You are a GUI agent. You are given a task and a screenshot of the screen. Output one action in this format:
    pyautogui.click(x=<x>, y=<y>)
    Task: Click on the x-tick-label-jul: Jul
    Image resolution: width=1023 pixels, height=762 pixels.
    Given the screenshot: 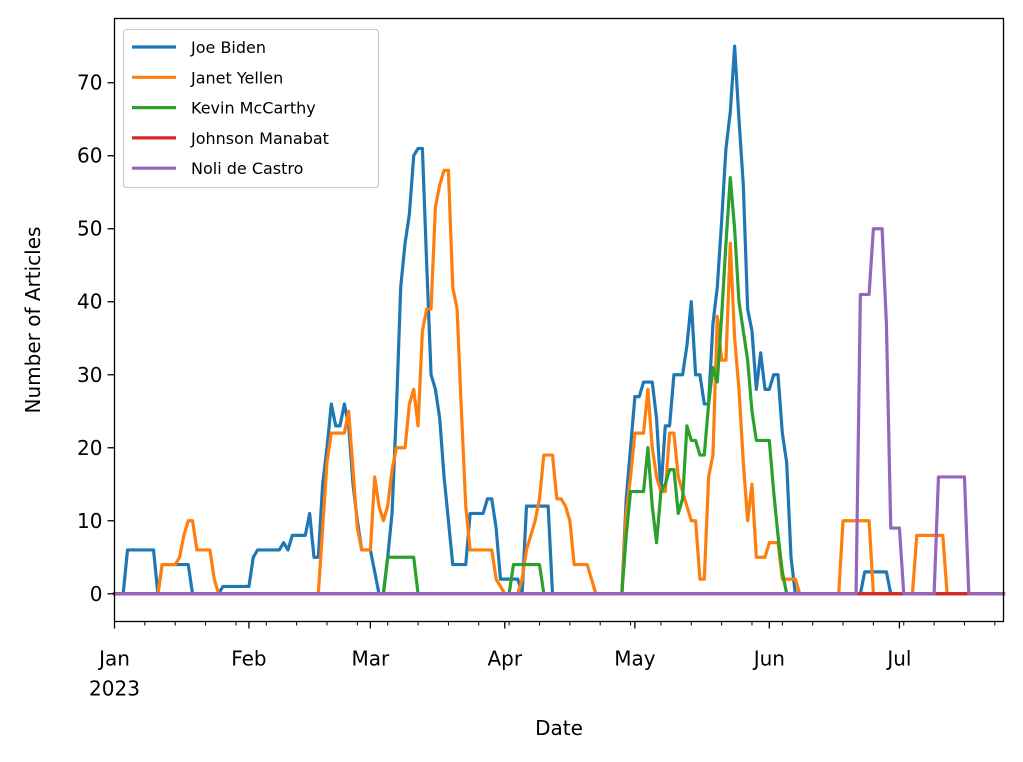 What is the action you would take?
    pyautogui.click(x=898, y=659)
    